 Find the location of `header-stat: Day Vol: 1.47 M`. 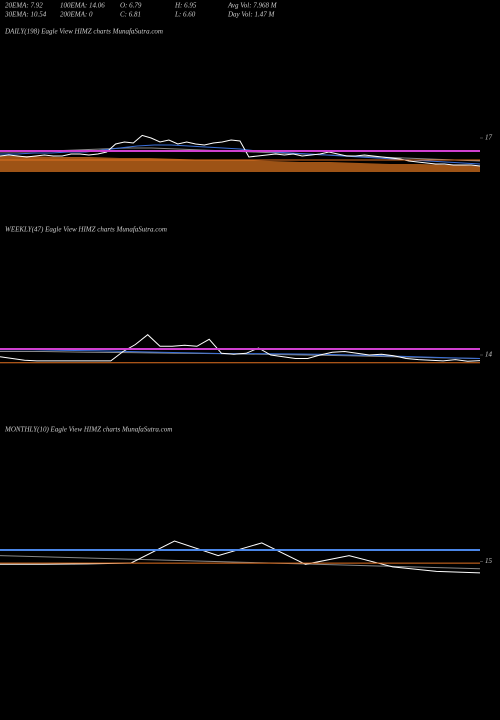

header-stat: Day Vol: 1.47 M is located at coordinates (251, 15).